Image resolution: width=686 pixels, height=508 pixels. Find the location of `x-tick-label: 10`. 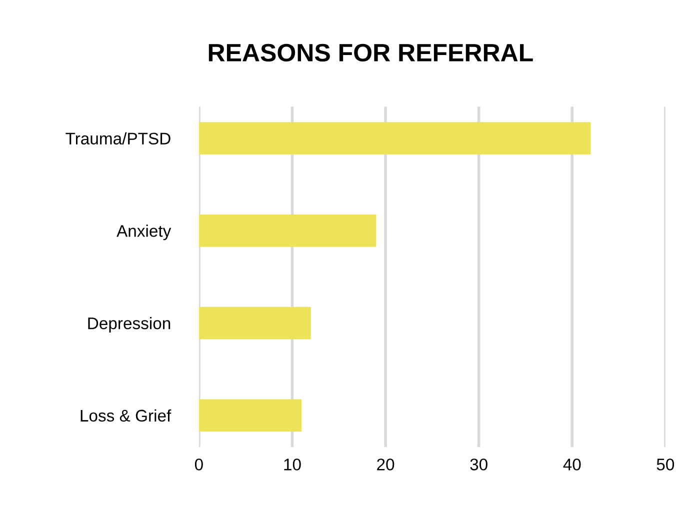

x-tick-label: 10 is located at coordinates (292, 464).